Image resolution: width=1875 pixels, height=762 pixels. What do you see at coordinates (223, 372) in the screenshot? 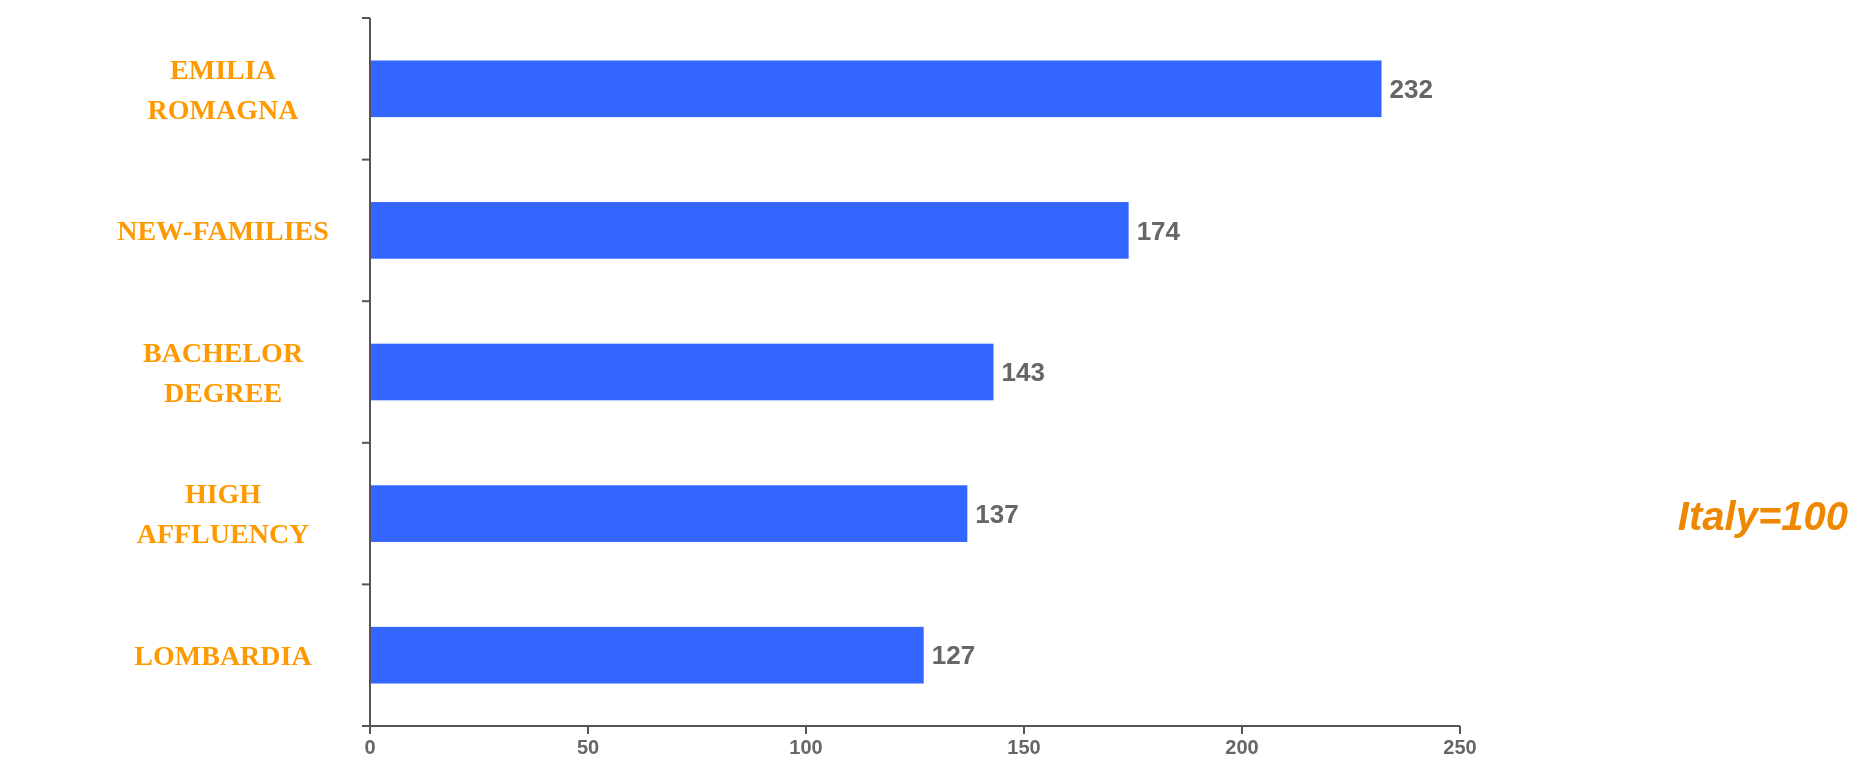
I see `y-tick-label: BACHELOR DEGREE` at bounding box center [223, 372].